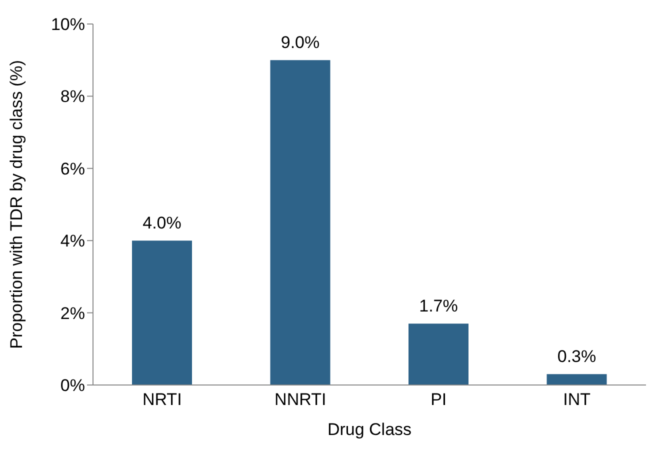  I want to click on data-label: 4.0%, so click(162, 223).